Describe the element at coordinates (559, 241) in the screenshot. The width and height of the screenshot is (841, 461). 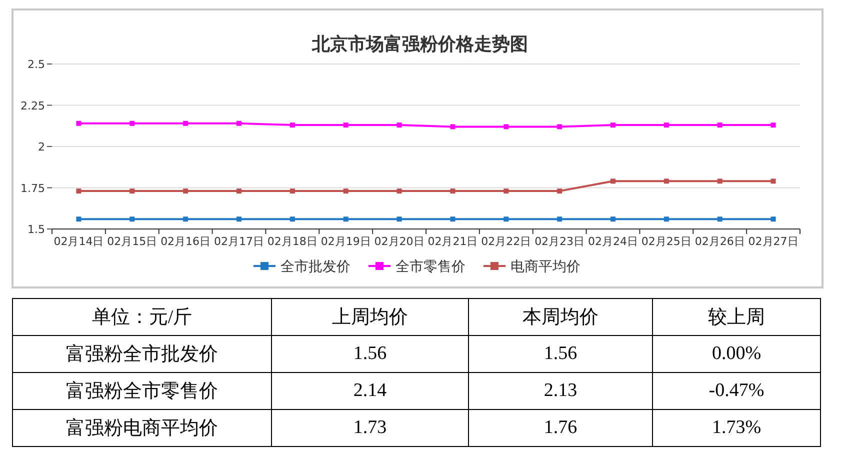
I see `x-tick-label: 02月23日` at that location.